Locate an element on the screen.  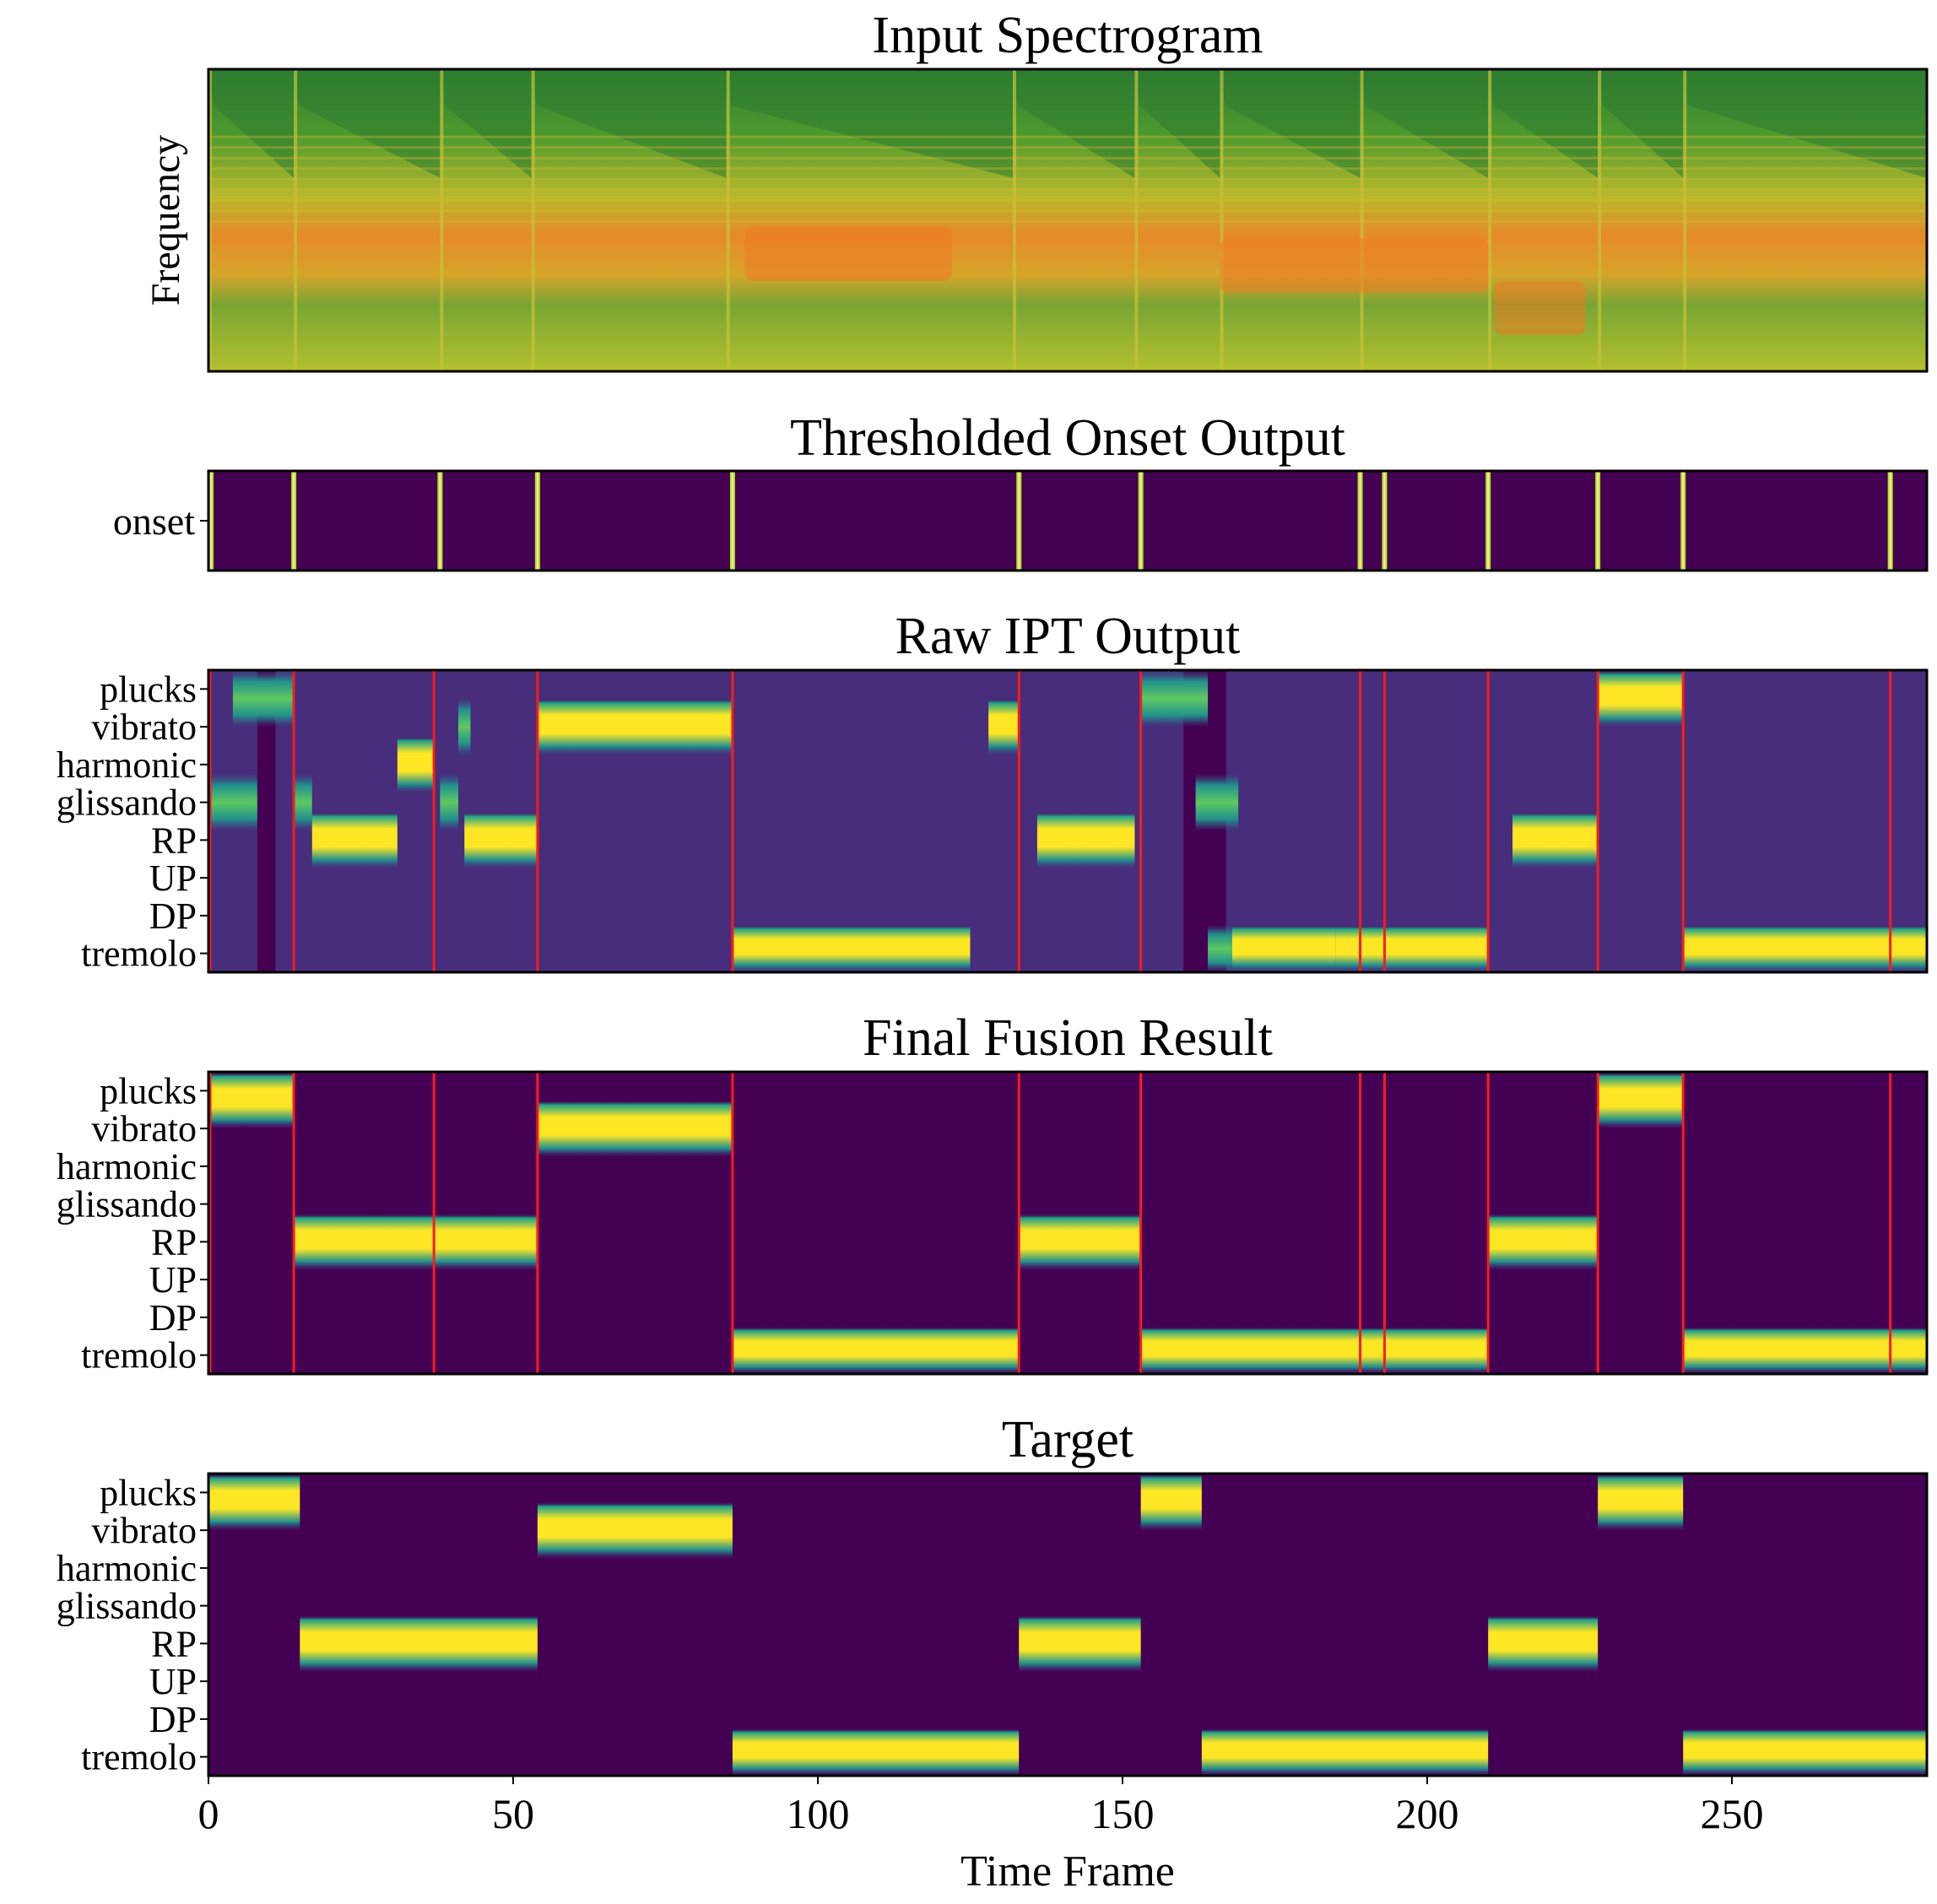
panel-title: Thresholded Onset Output is located at coordinates (1067, 438).